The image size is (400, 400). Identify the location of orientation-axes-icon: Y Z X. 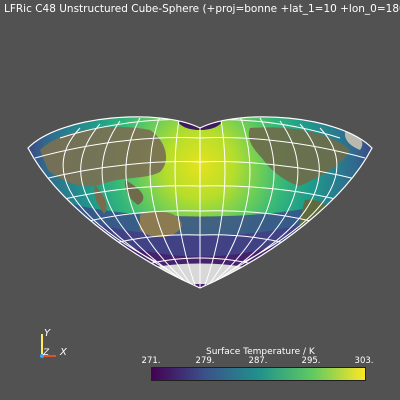
(54, 343).